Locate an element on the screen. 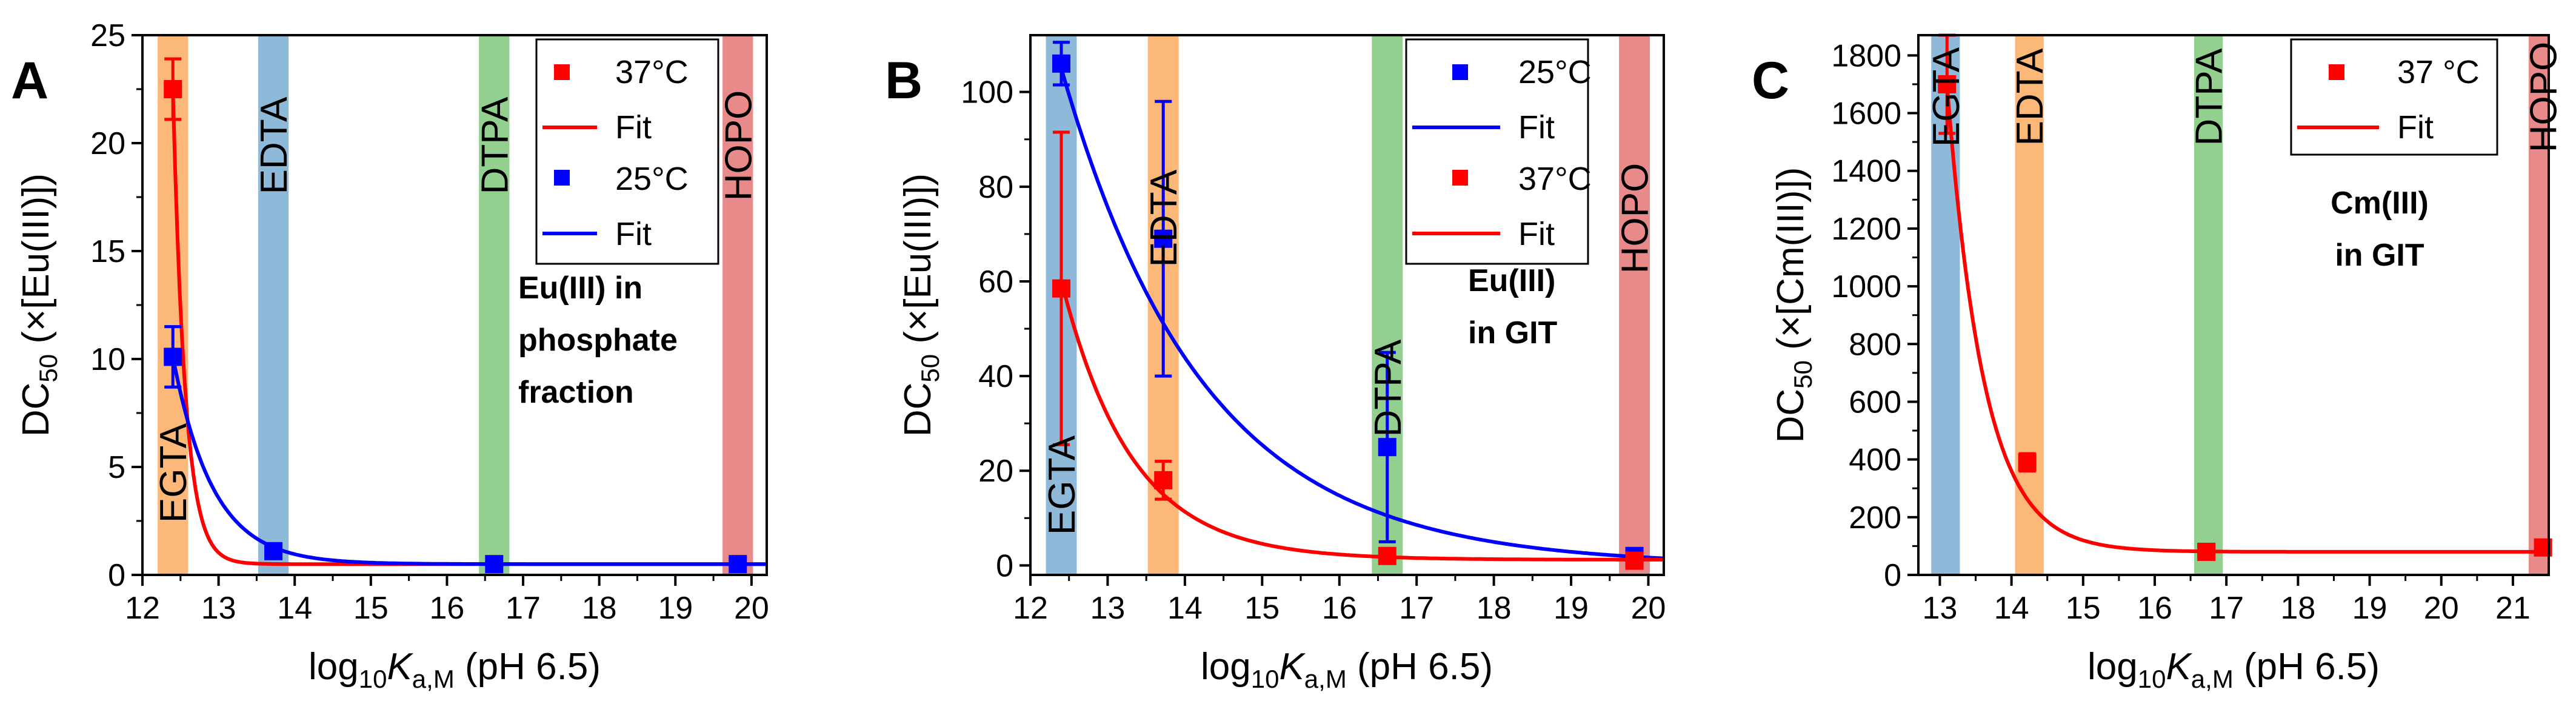  panel-b-x-tick-label: 14 is located at coordinates (1185, 608).